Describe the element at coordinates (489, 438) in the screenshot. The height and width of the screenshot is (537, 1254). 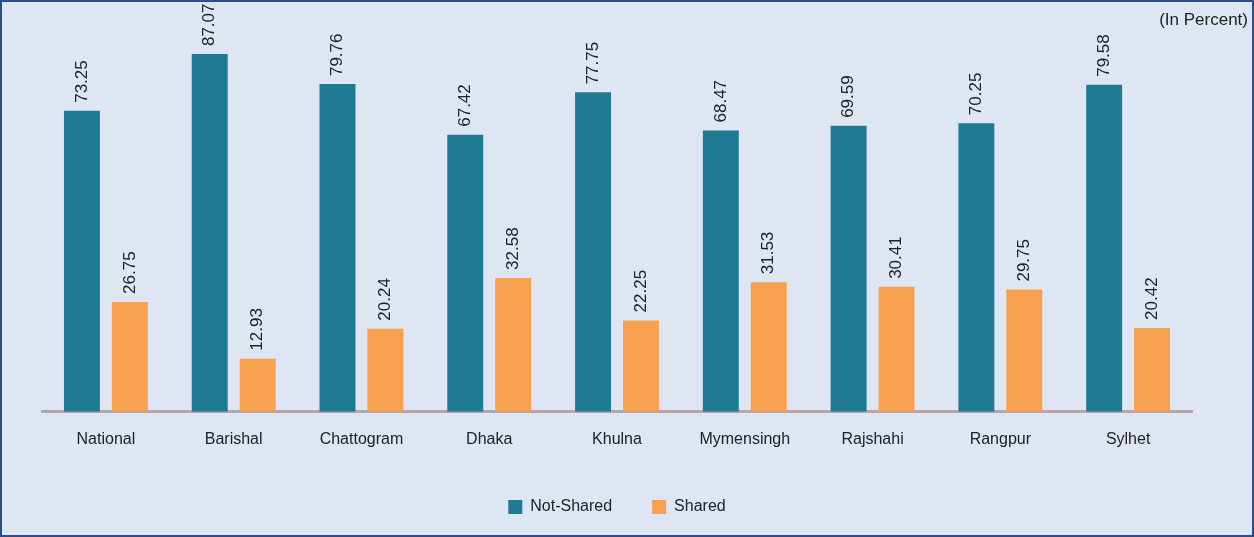
I see `x-tick-label: Dhaka` at that location.